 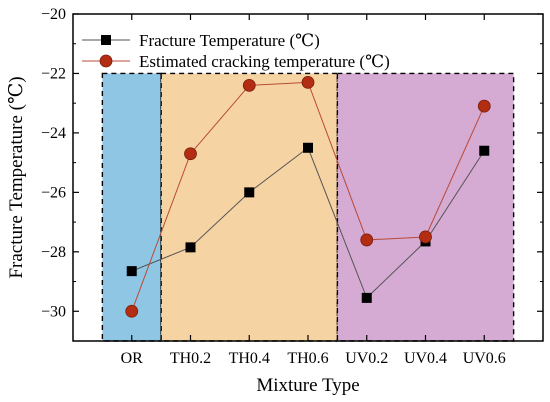 What do you see at coordinates (264, 61) in the screenshot?
I see `legend-label-estimated: Estimated cracking temperature (℃)` at bounding box center [264, 61].